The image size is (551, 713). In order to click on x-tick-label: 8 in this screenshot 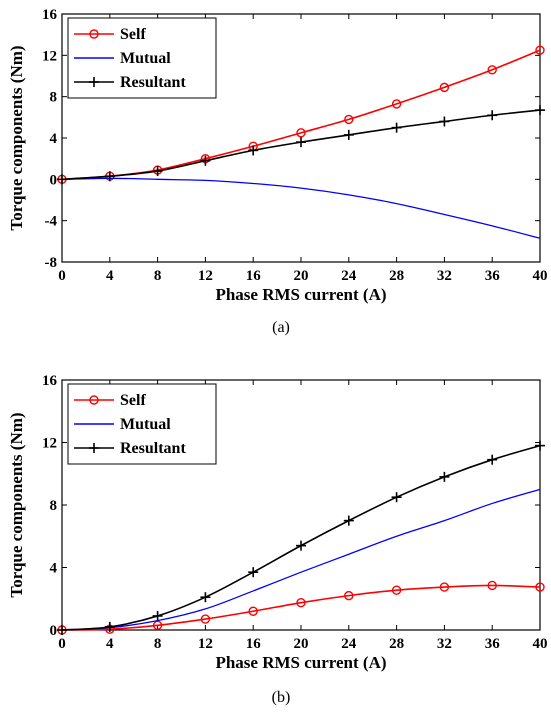, I will do `click(158, 644)`.